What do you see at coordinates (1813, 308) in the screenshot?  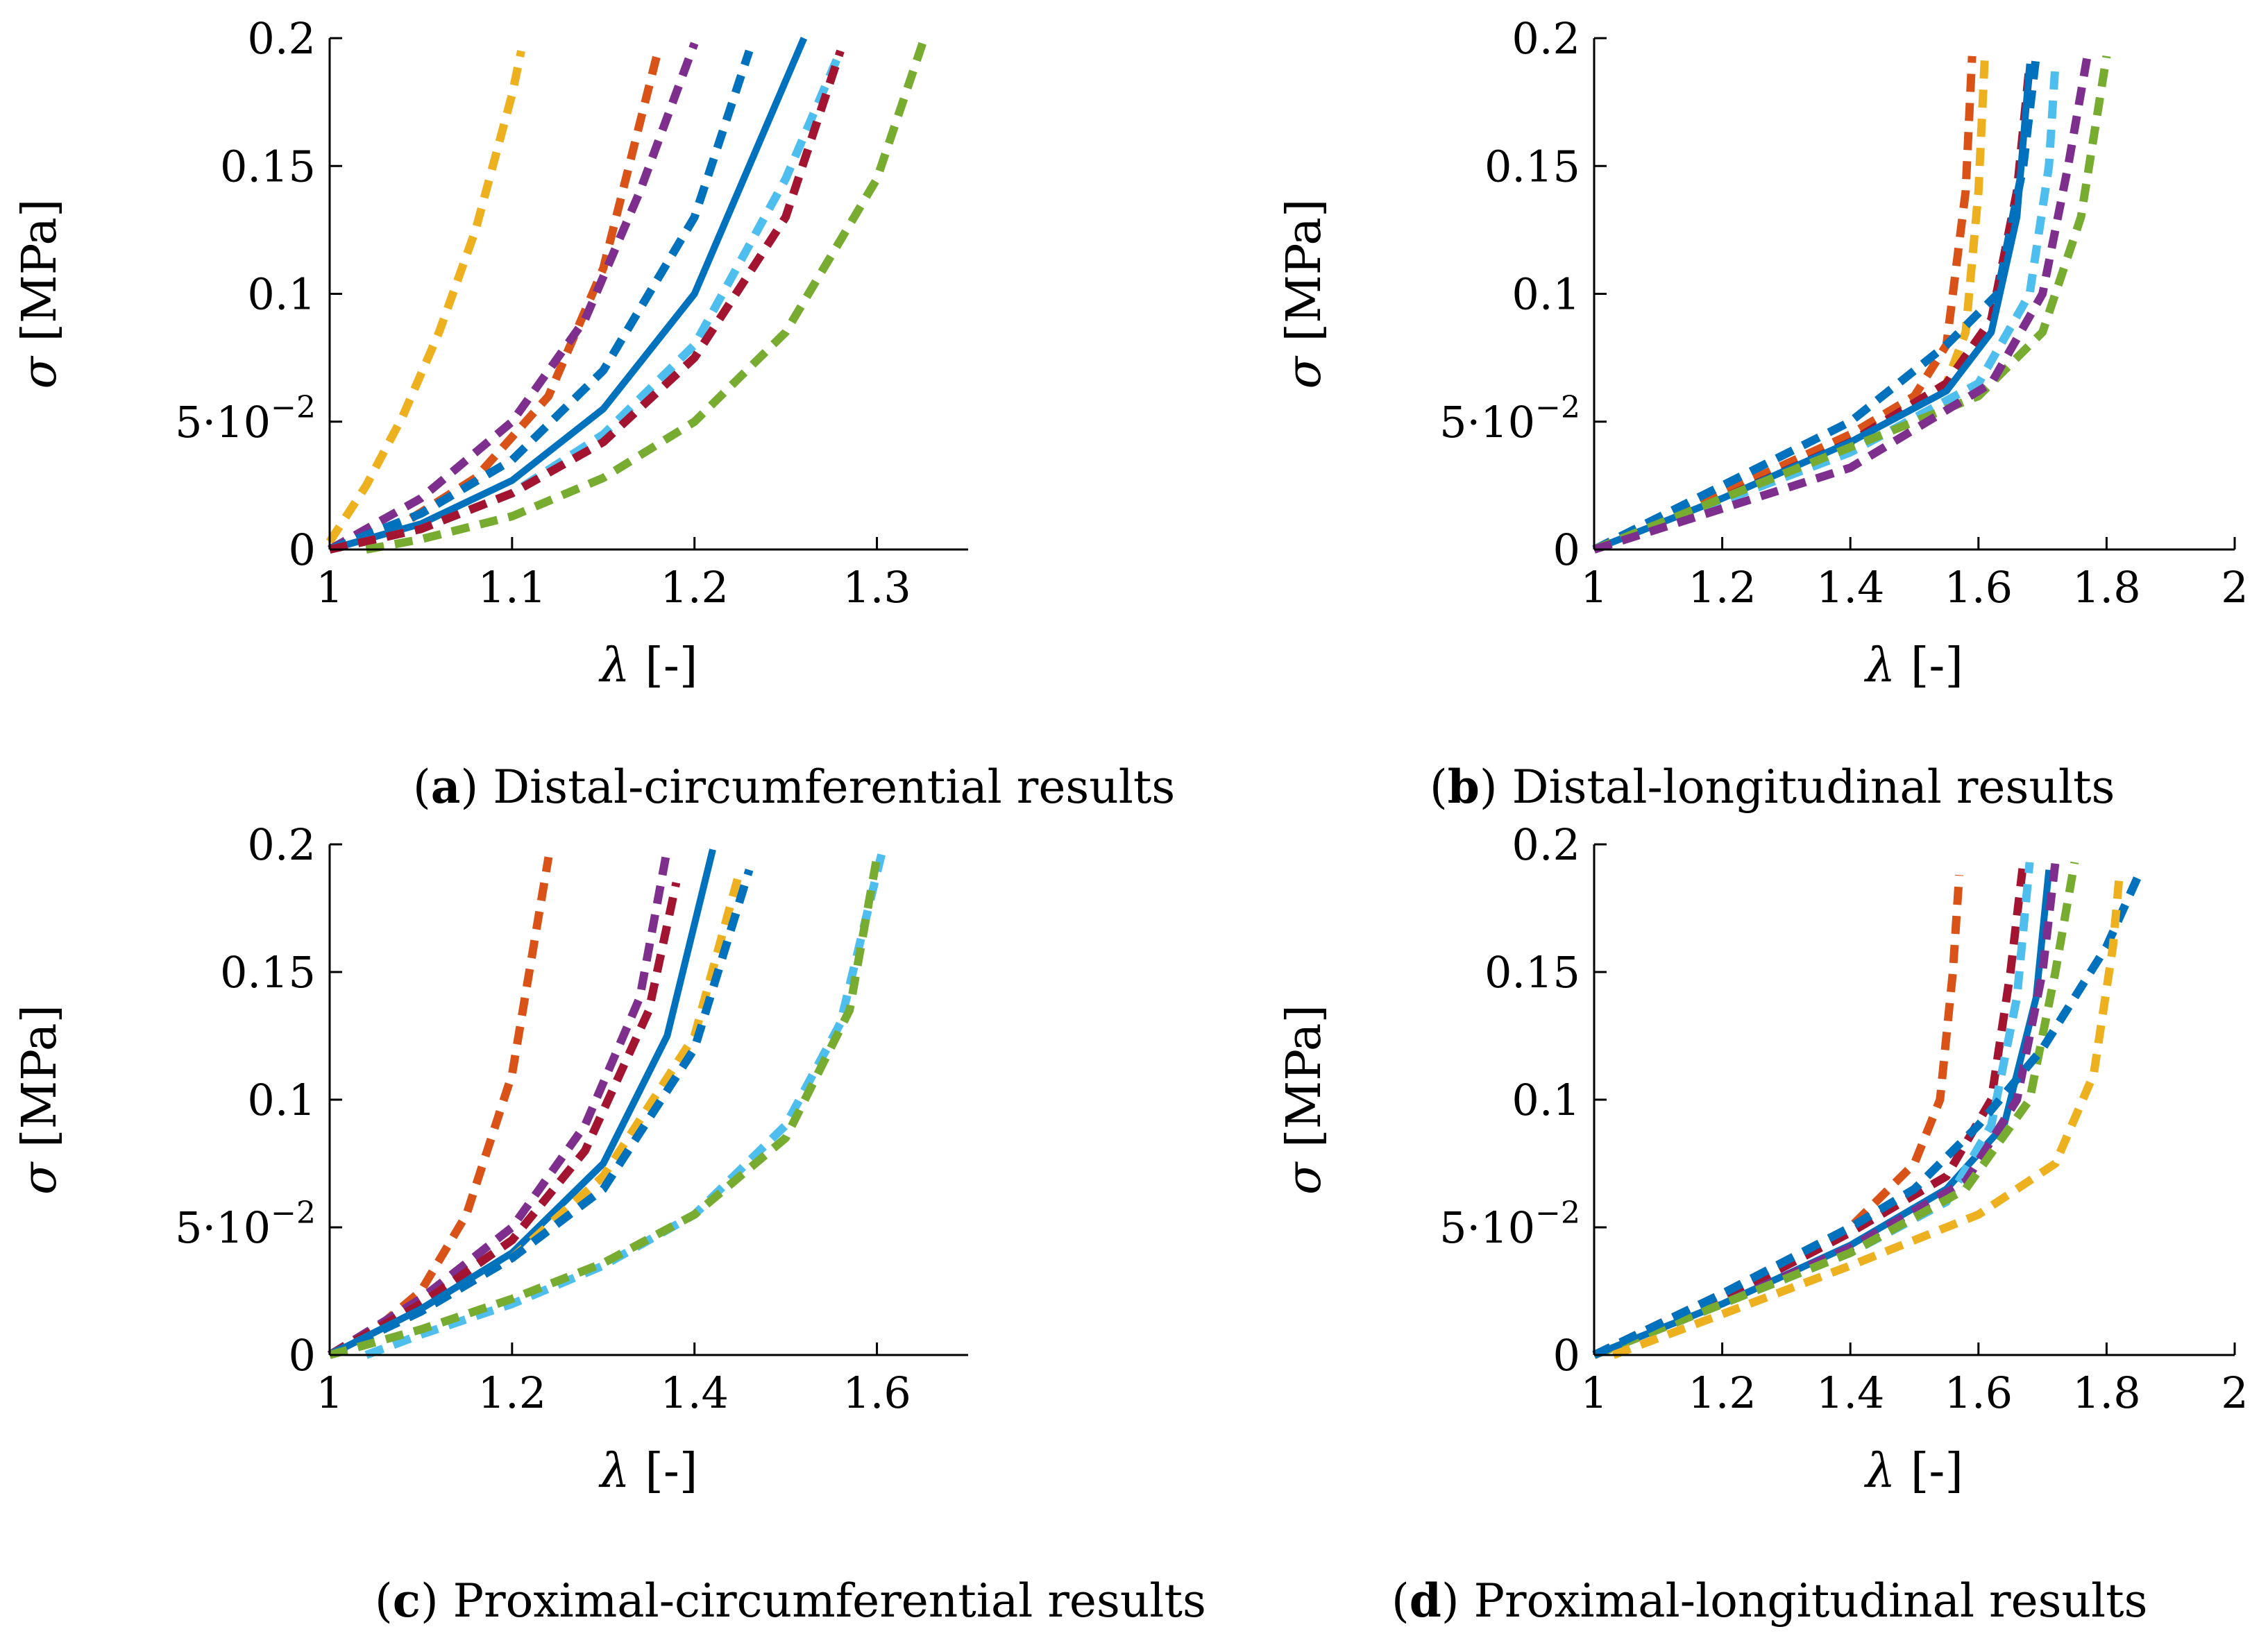 I see `series-line-4-solid` at bounding box center [1813, 308].